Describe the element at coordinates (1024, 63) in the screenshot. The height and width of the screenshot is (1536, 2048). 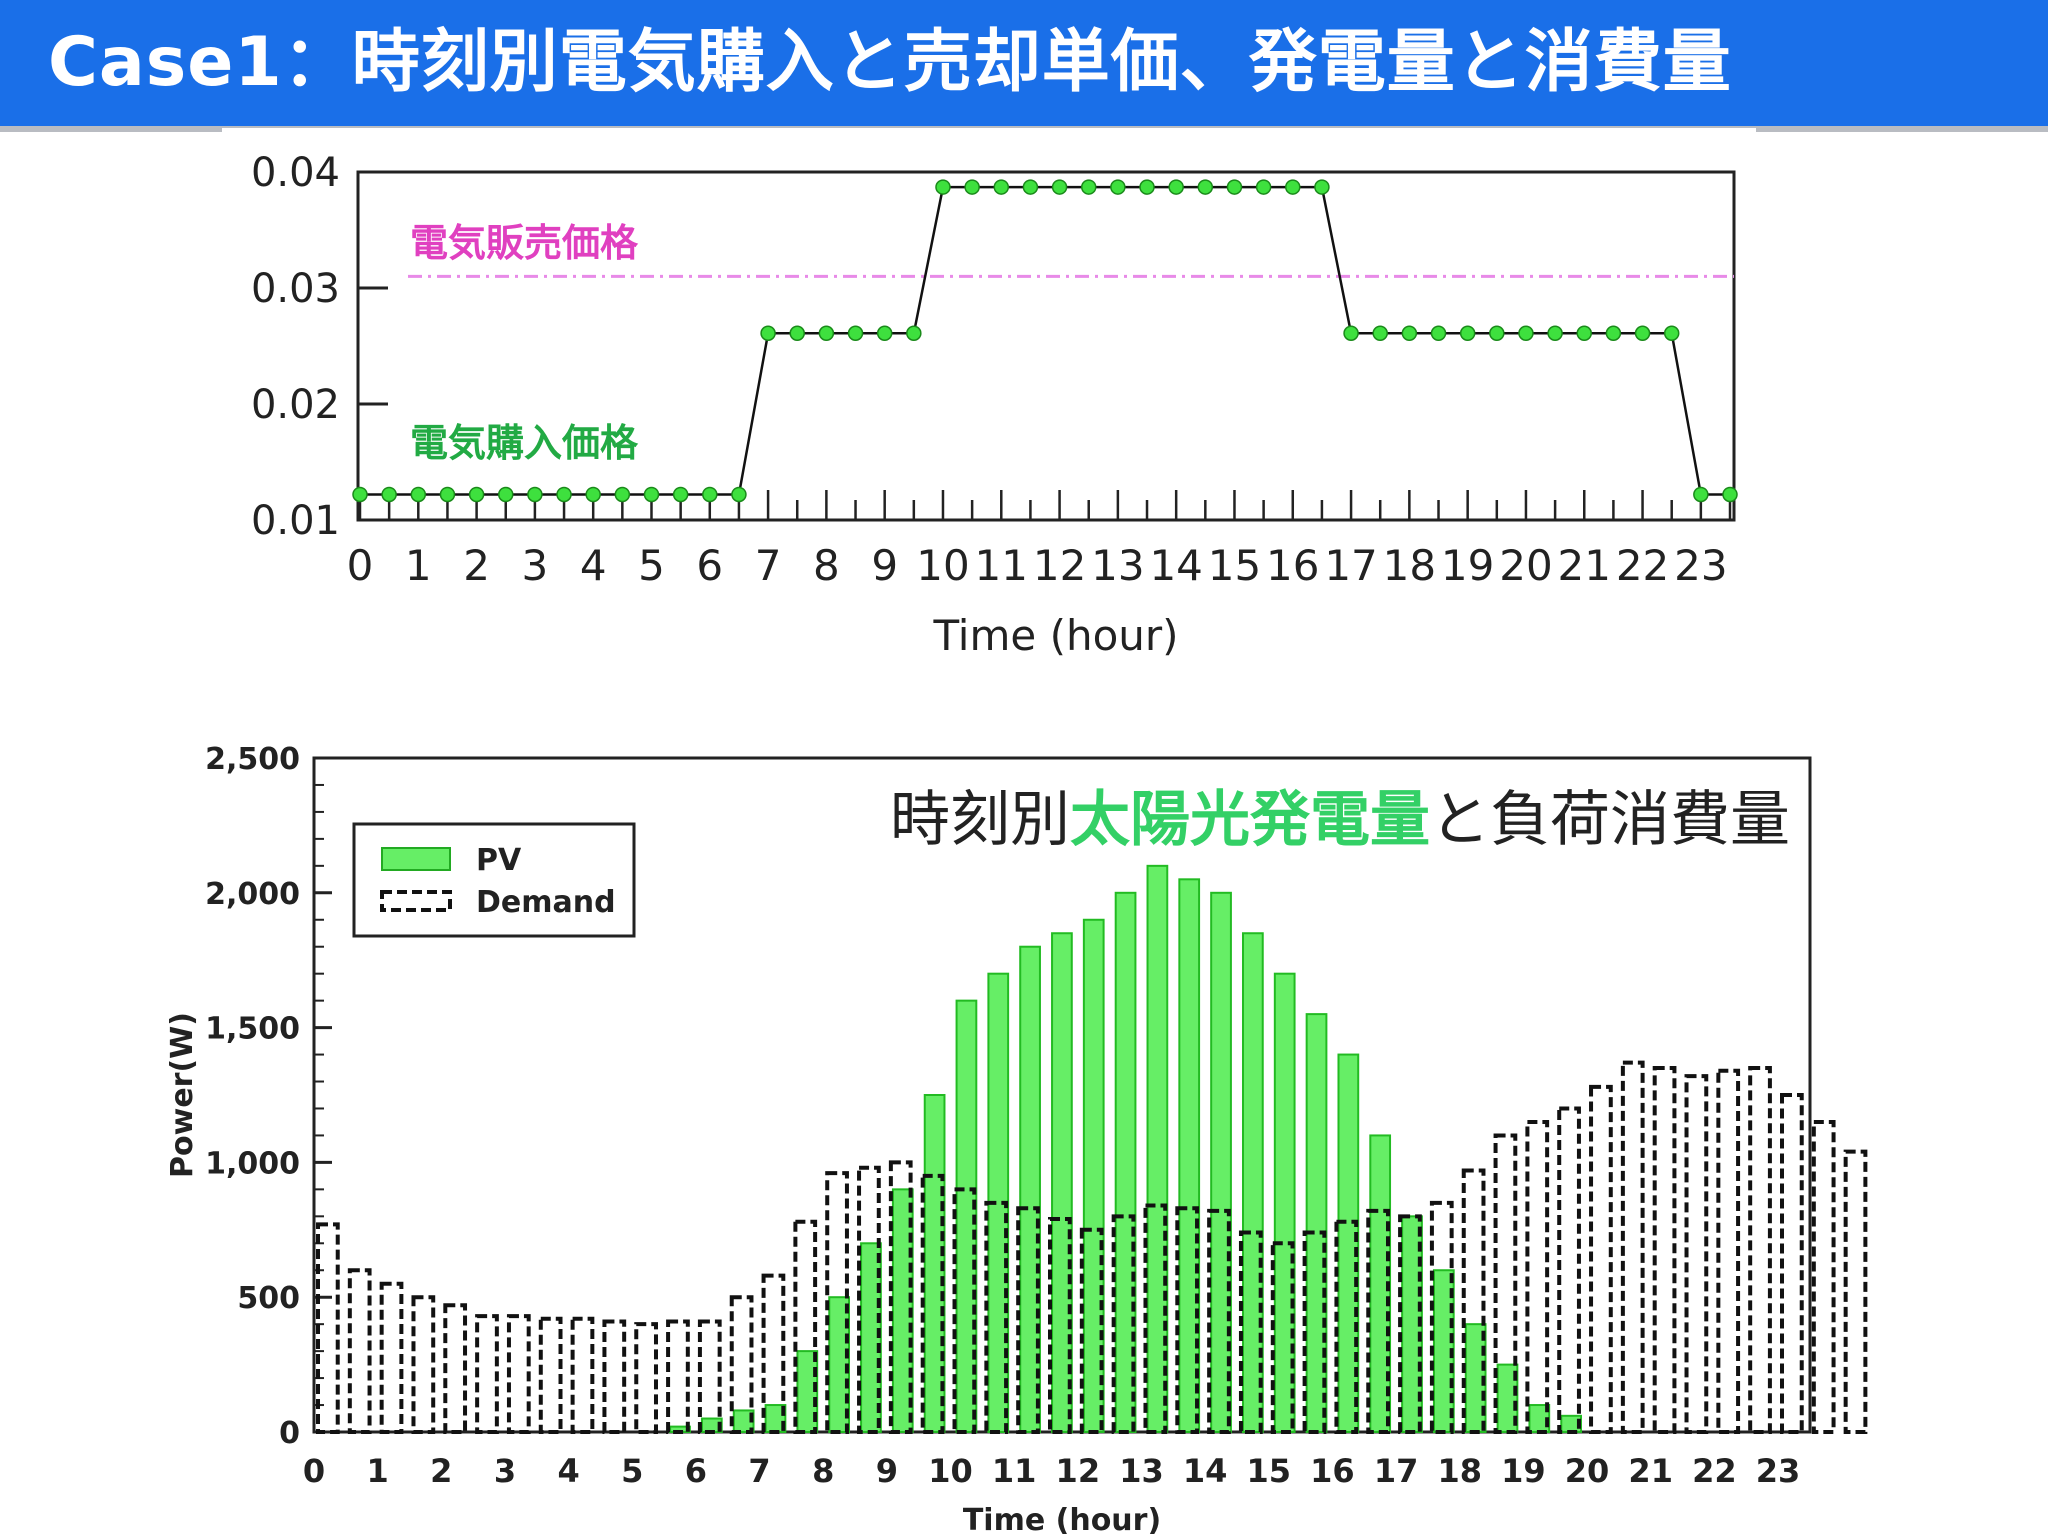
I see `title-bar: Case1：時刻別電気購入と売却単価、発電量と消費量` at that location.